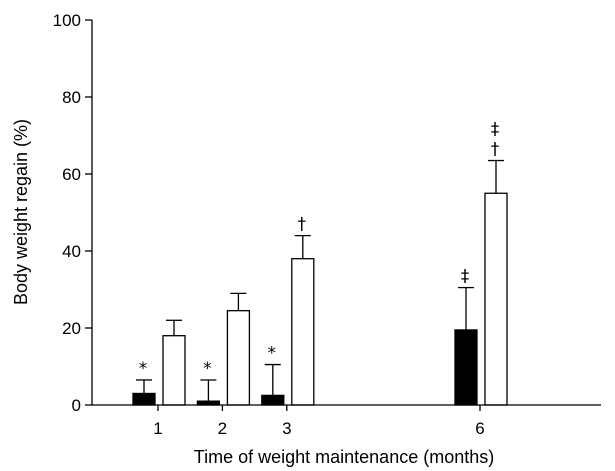 The height and width of the screenshot is (471, 615). What do you see at coordinates (72, 213) in the screenshot?
I see `y-axis-ticks: 0 20 40 60 80 100` at bounding box center [72, 213].